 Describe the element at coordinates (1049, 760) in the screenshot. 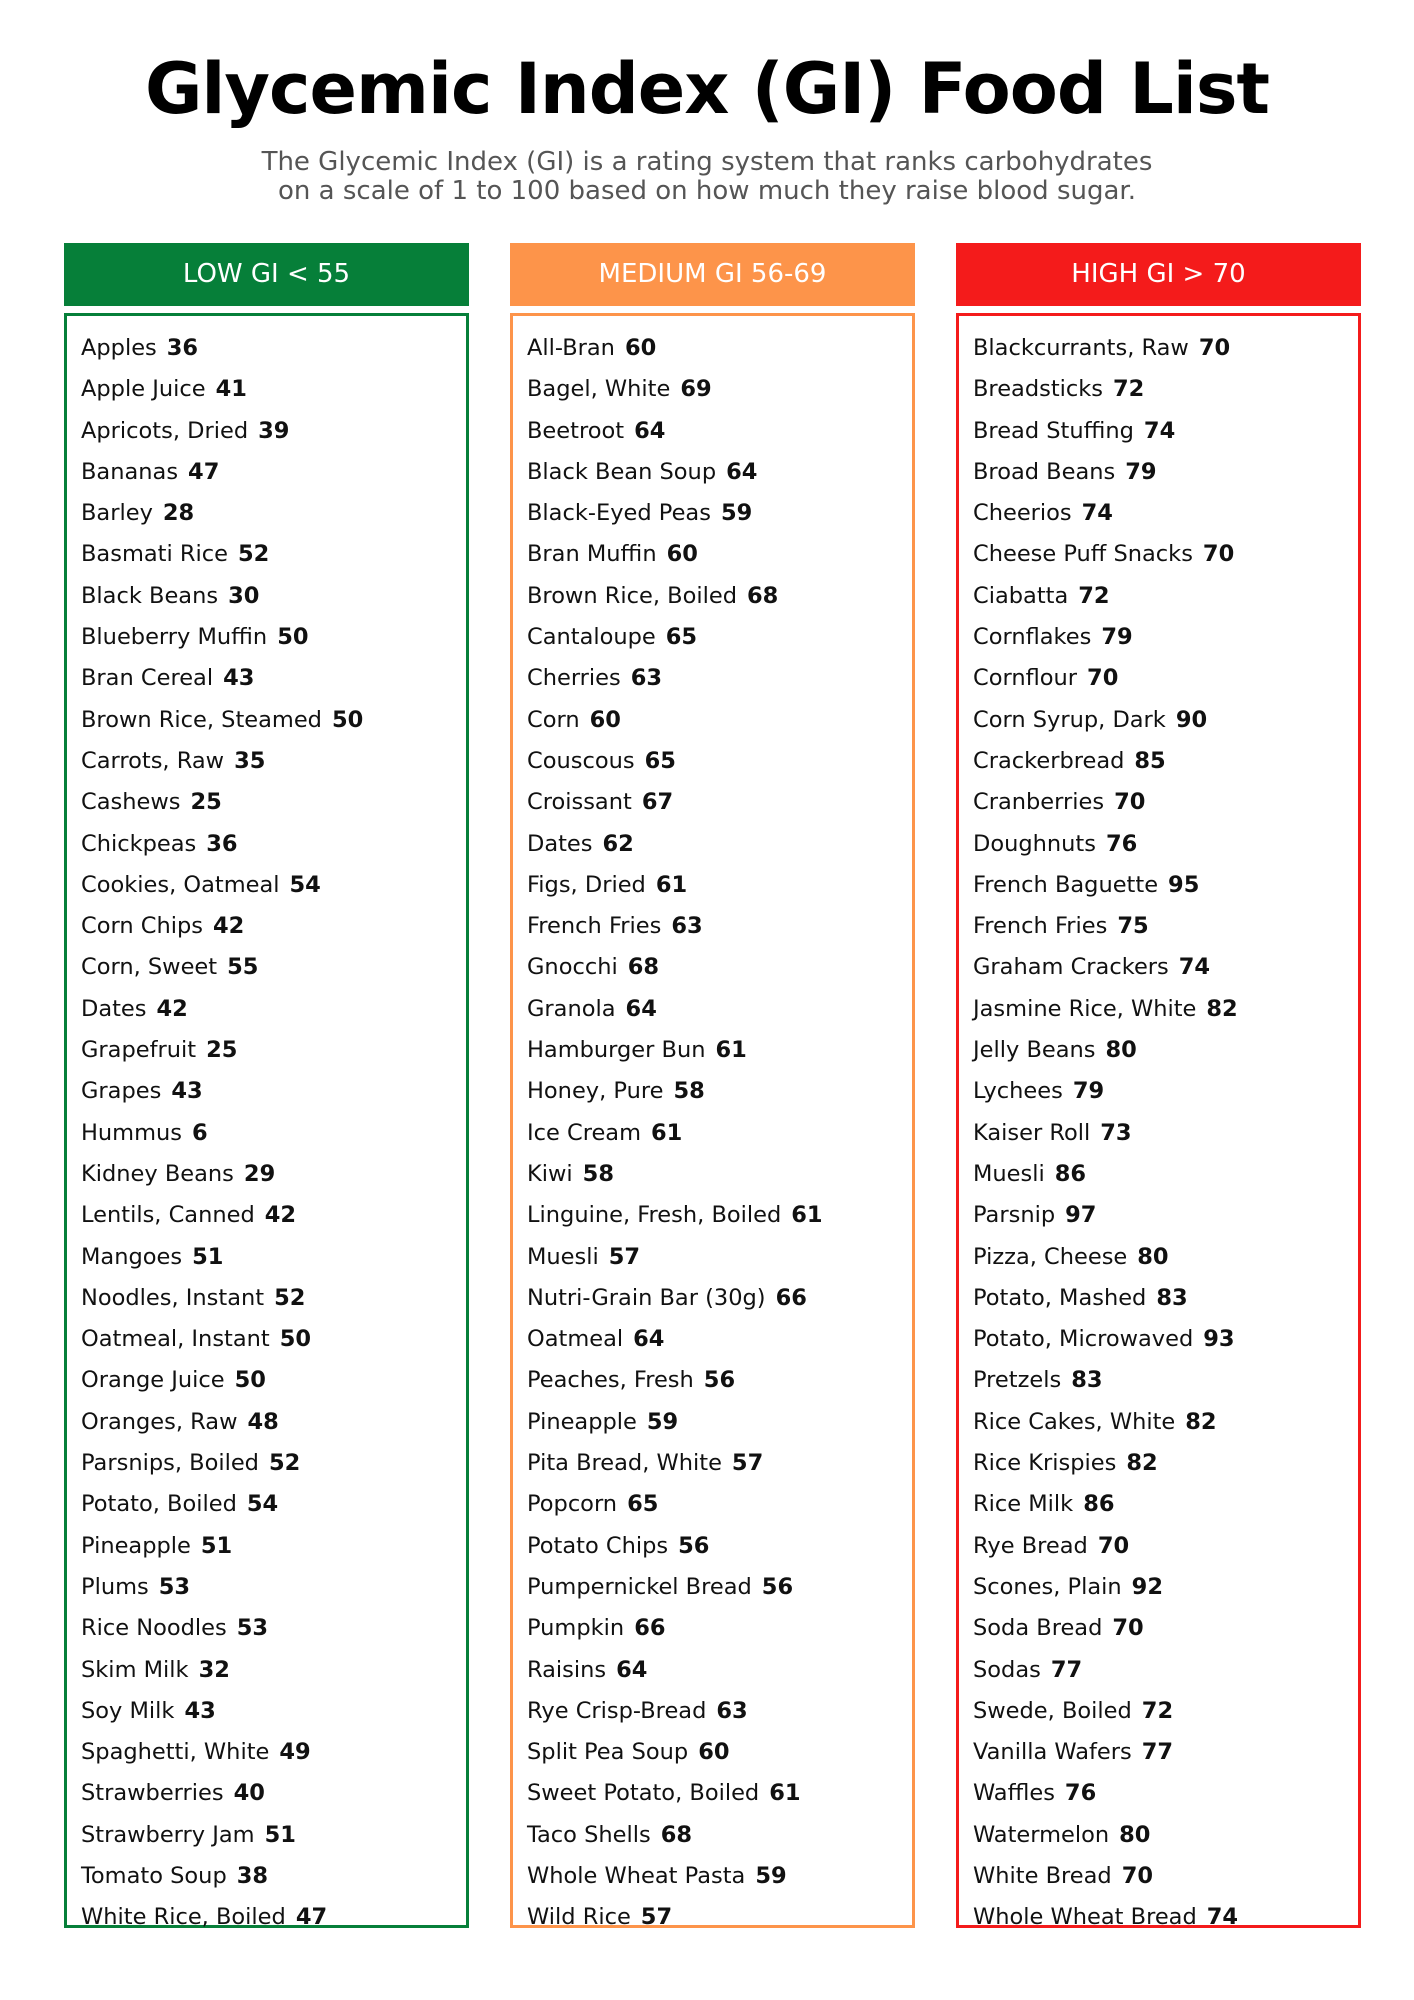

I see `food-name: Crackerbread` at that location.